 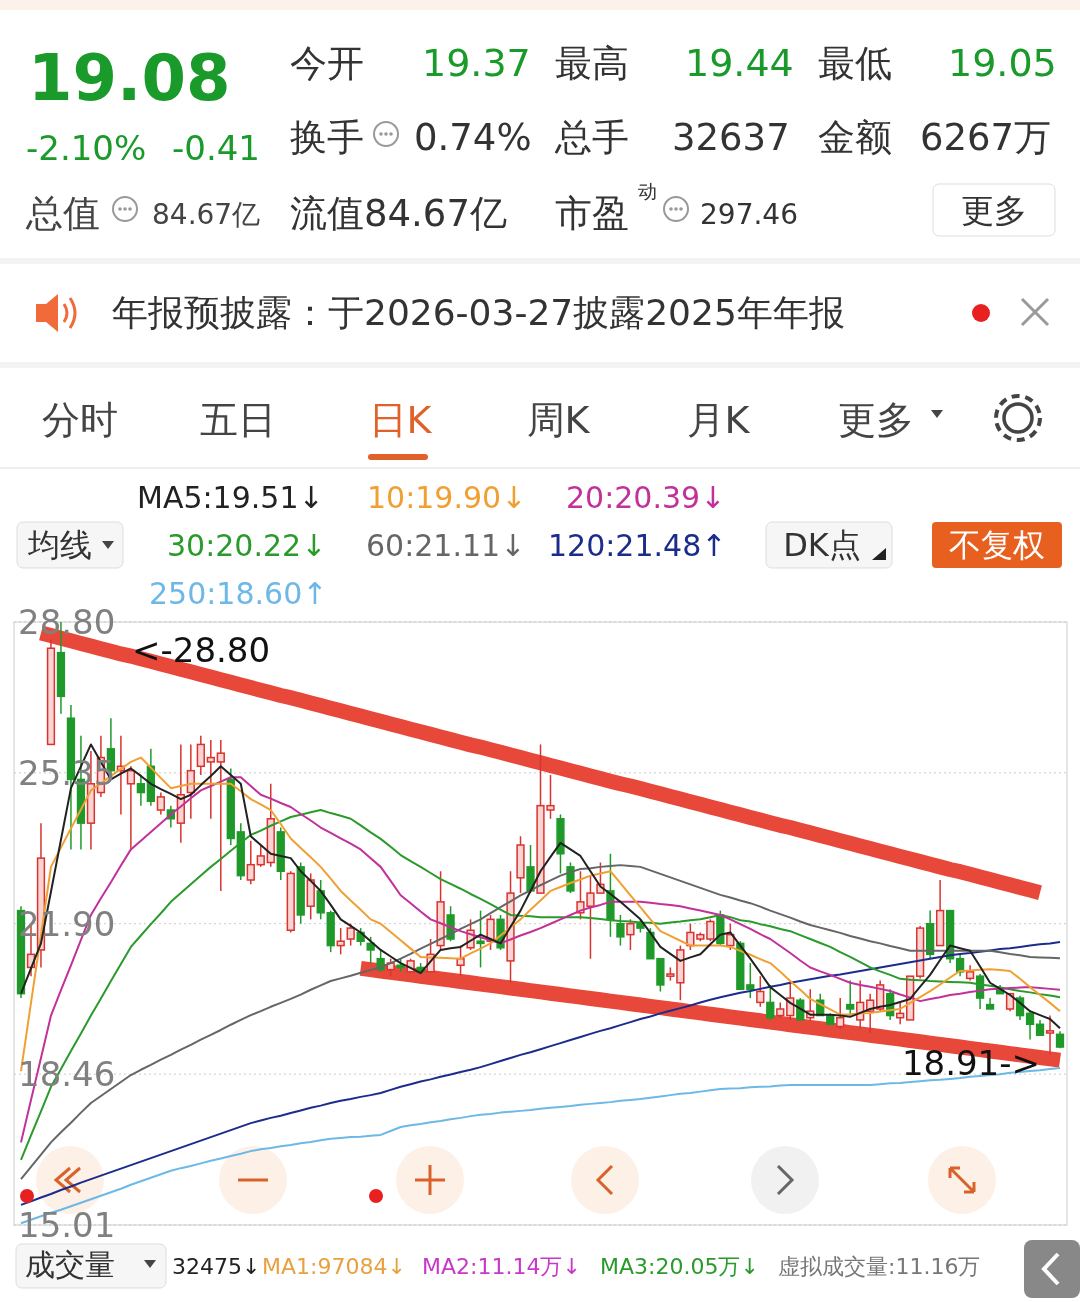 I want to click on text: 金额, so click(x=855, y=137).